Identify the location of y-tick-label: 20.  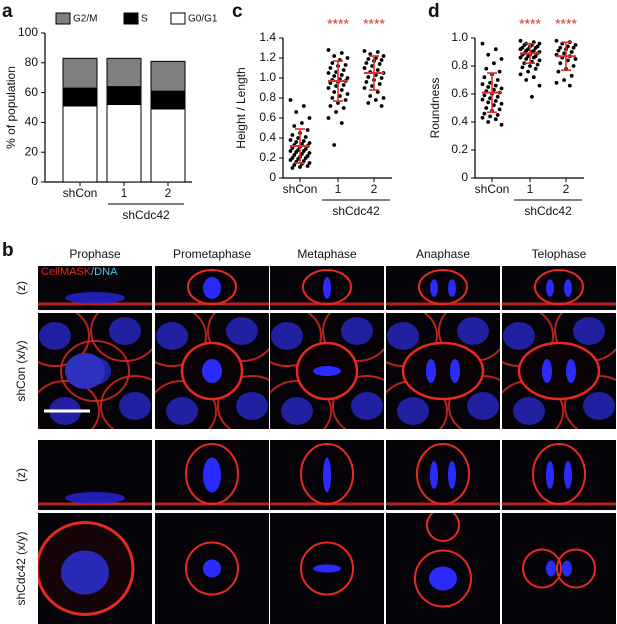
(32, 151).